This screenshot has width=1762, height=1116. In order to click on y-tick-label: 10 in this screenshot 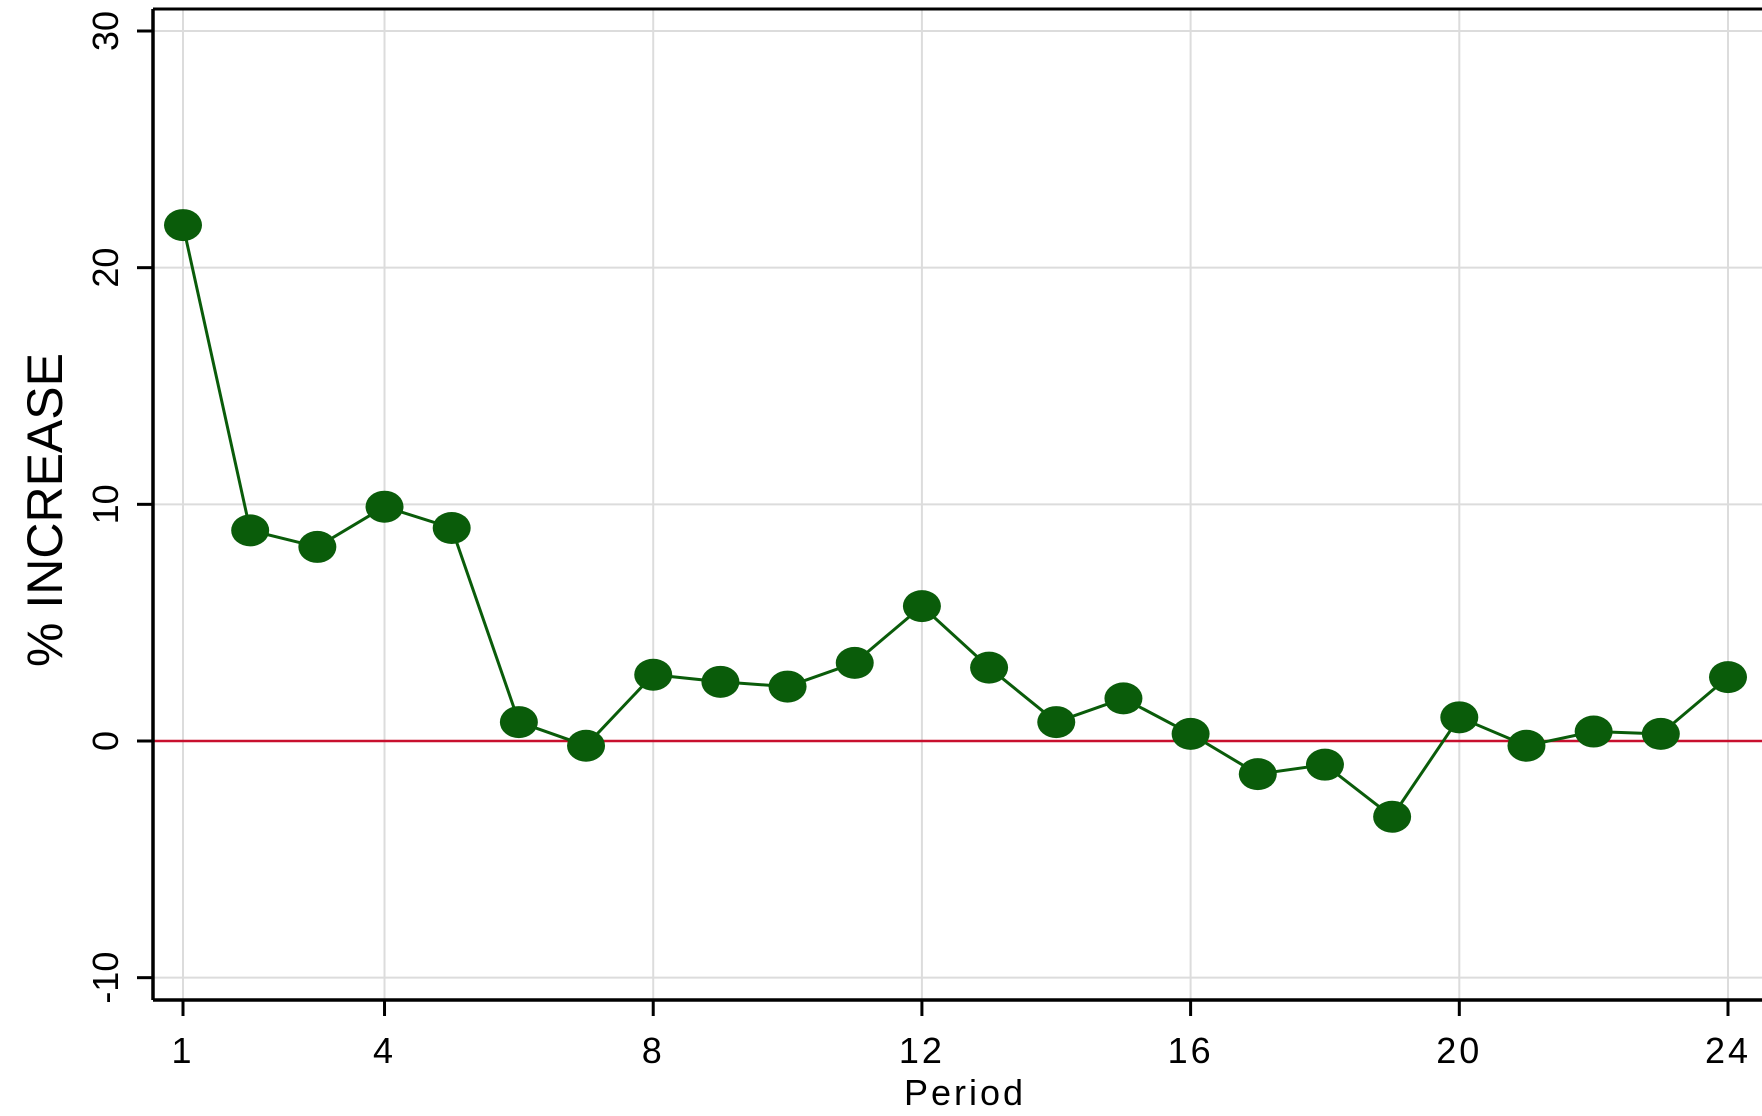, I will do `click(105, 504)`.